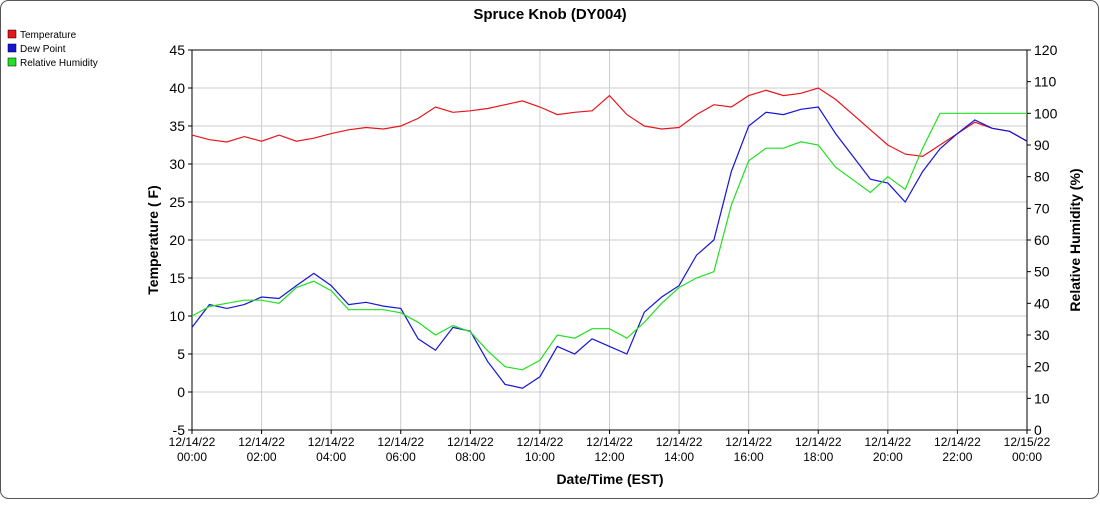 The height and width of the screenshot is (505, 1100). I want to click on y-tick-label: 15, so click(177, 278).